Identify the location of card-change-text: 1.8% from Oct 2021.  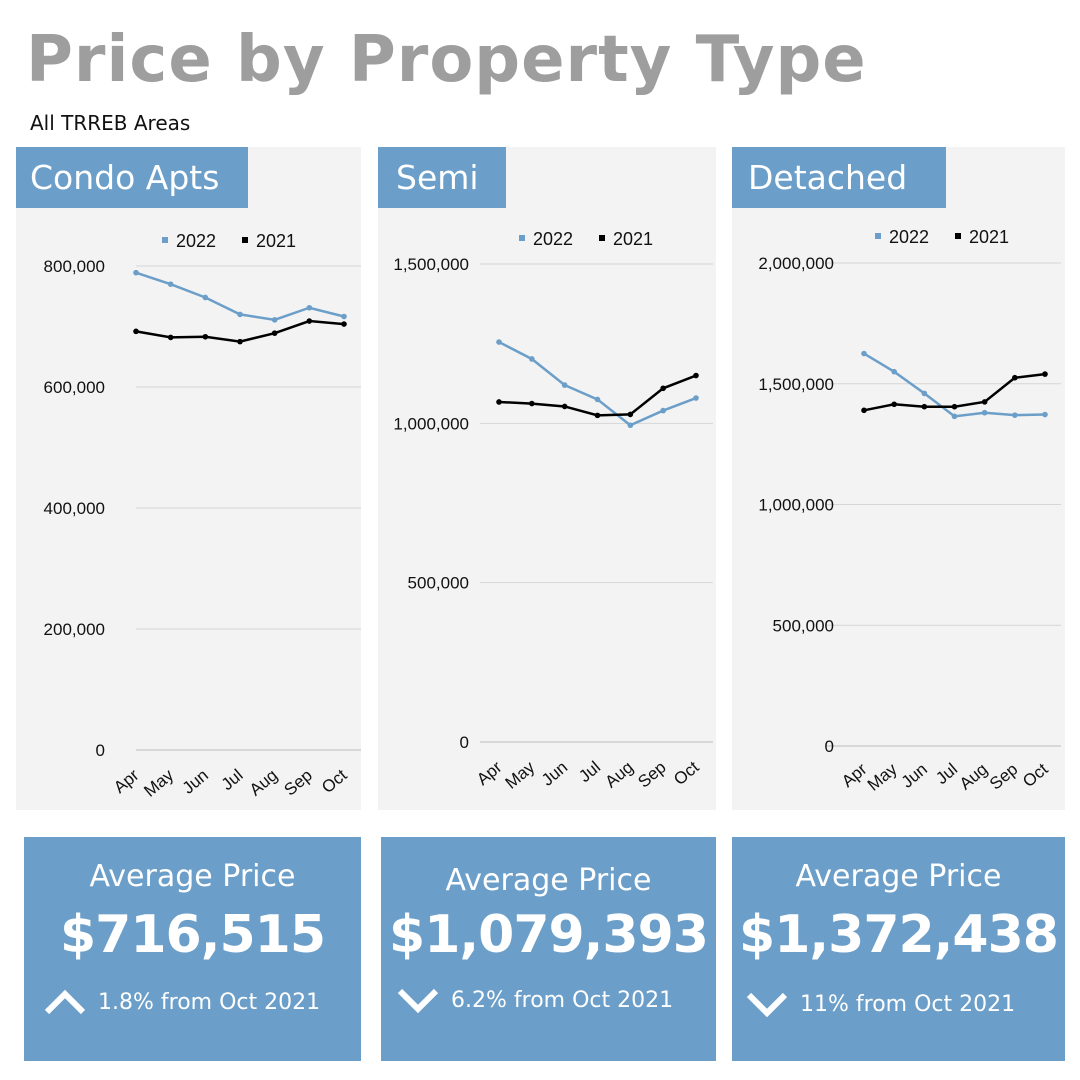
(209, 1002).